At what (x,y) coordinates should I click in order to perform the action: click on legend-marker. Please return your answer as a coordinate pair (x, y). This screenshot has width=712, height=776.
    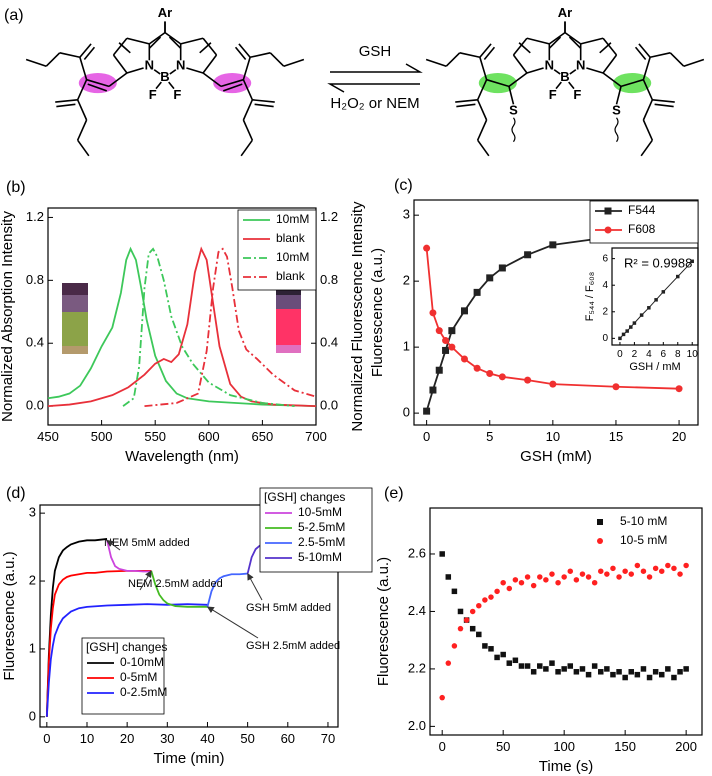
    Looking at the image, I should click on (600, 541).